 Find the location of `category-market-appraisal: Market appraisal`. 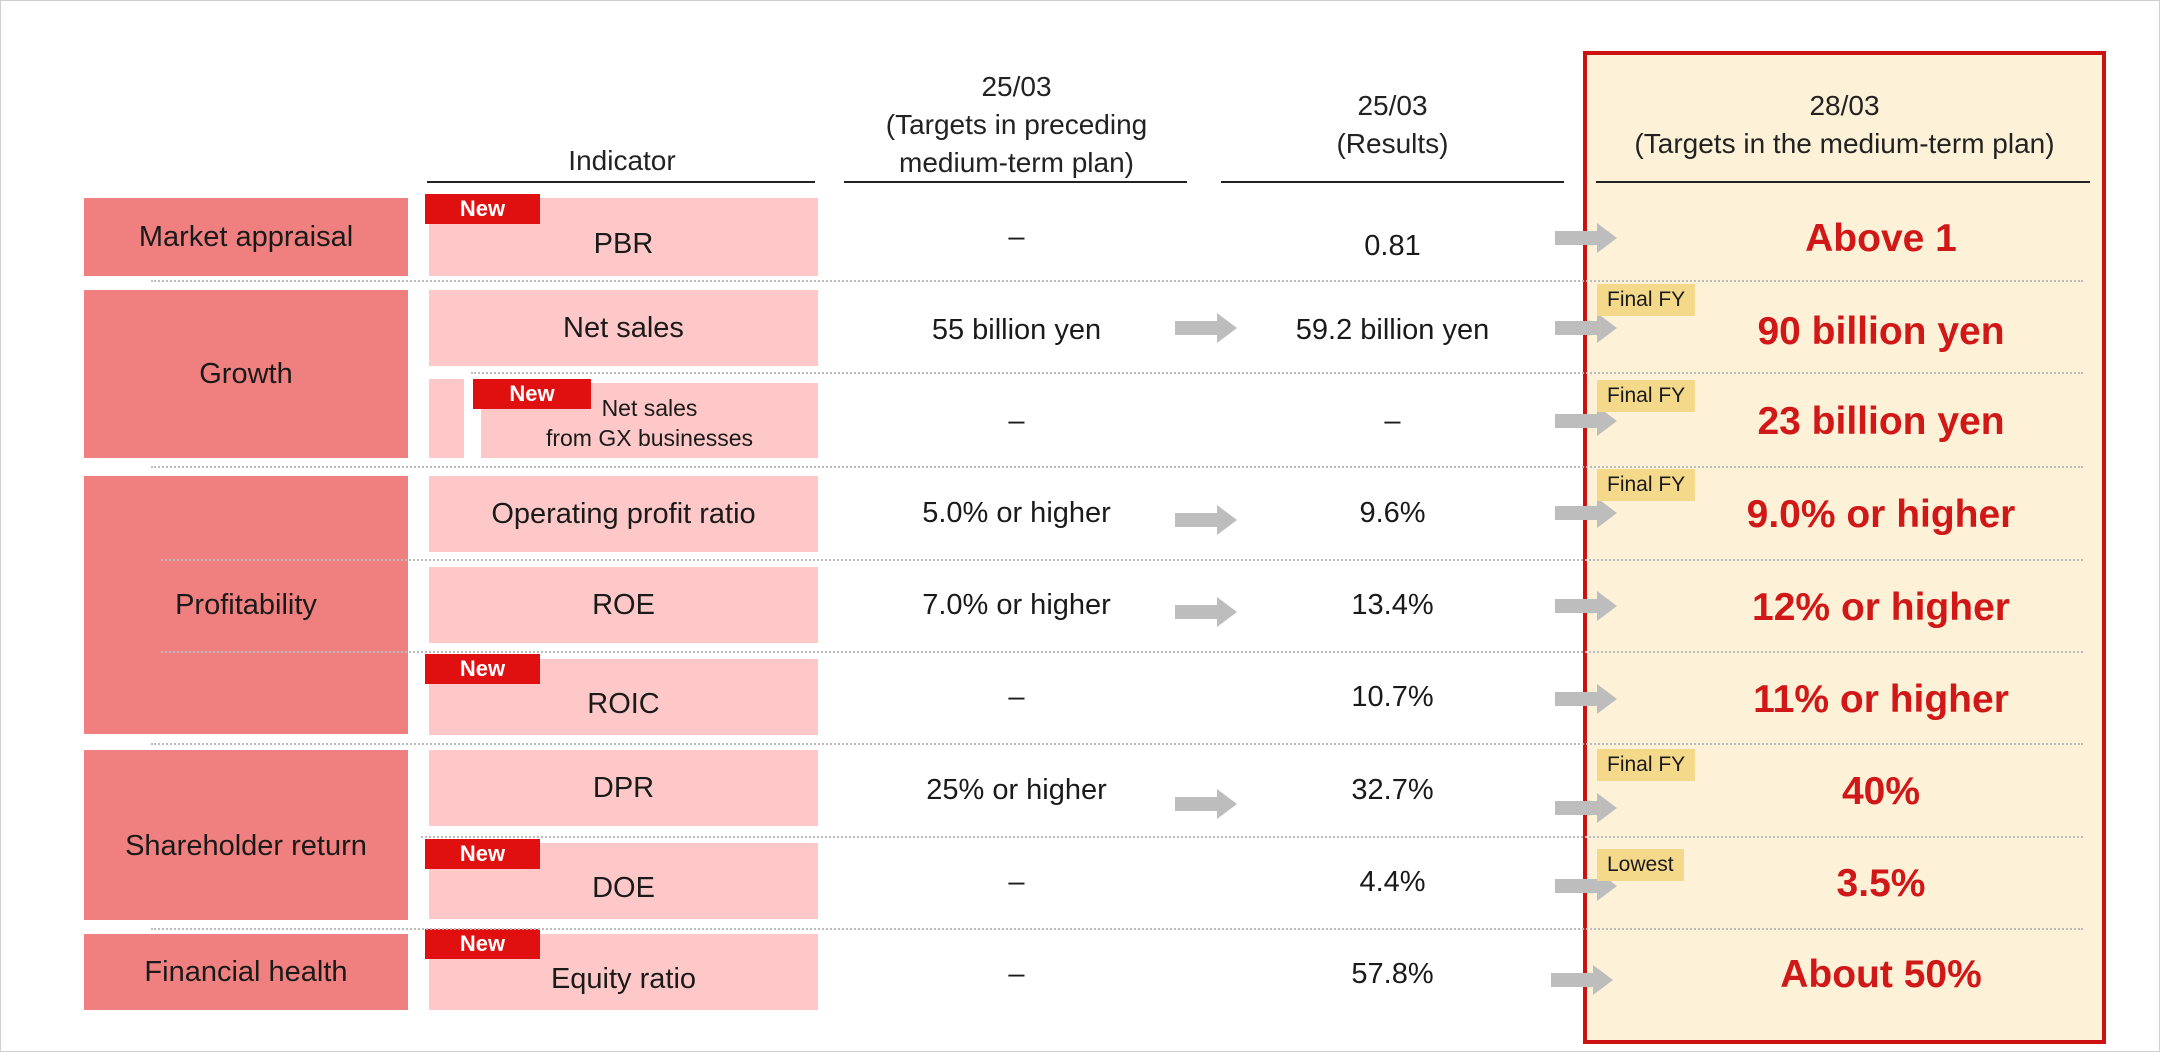

category-market-appraisal: Market appraisal is located at coordinates (246, 237).